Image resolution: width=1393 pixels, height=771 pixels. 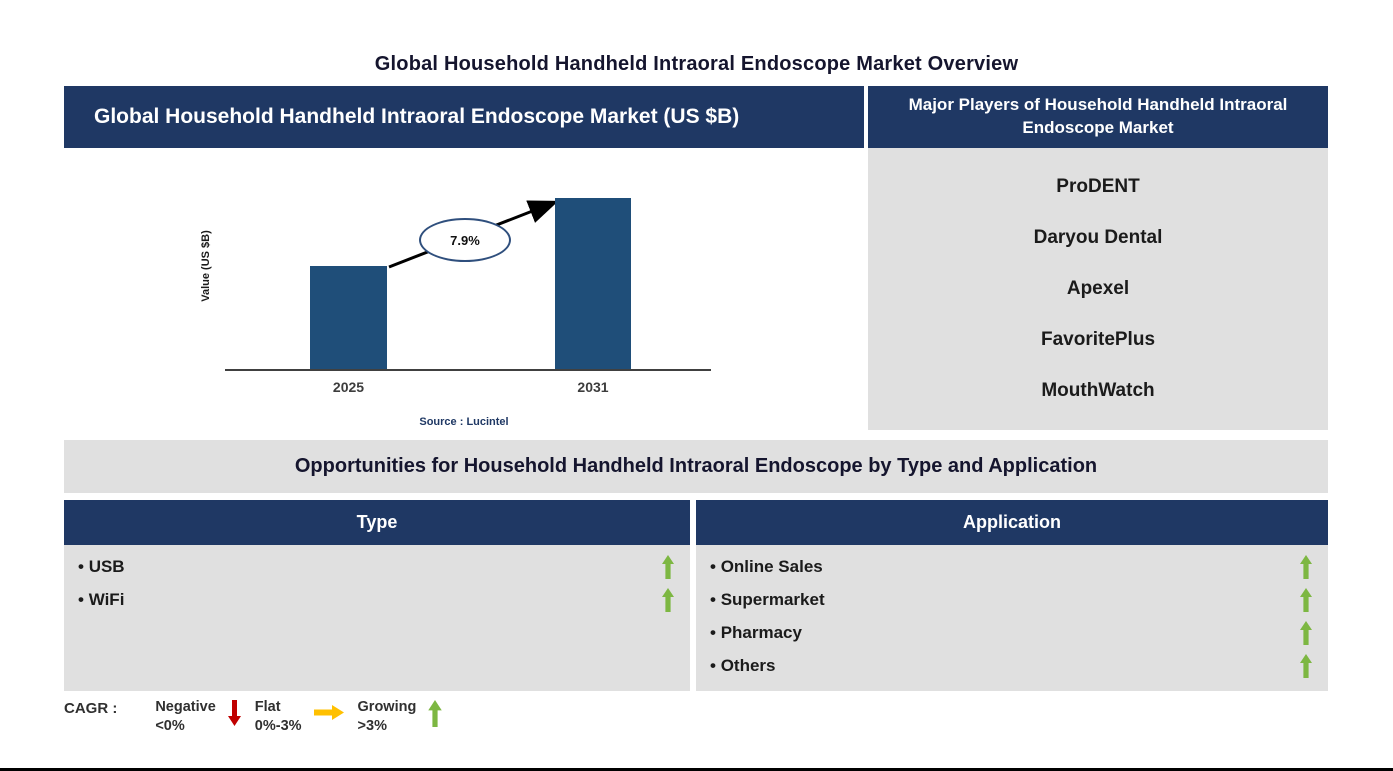 I want to click on type-column-header: Type, so click(x=377, y=522).